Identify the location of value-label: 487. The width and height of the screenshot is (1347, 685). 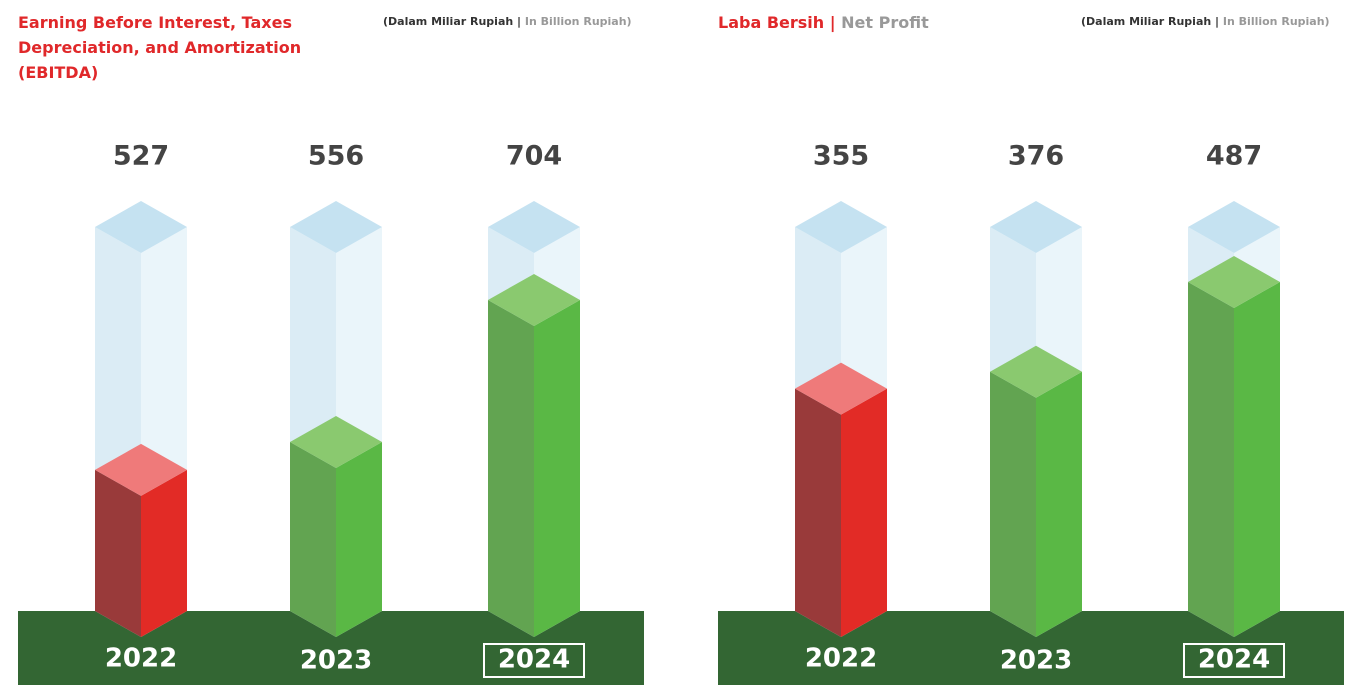
(1234, 156).